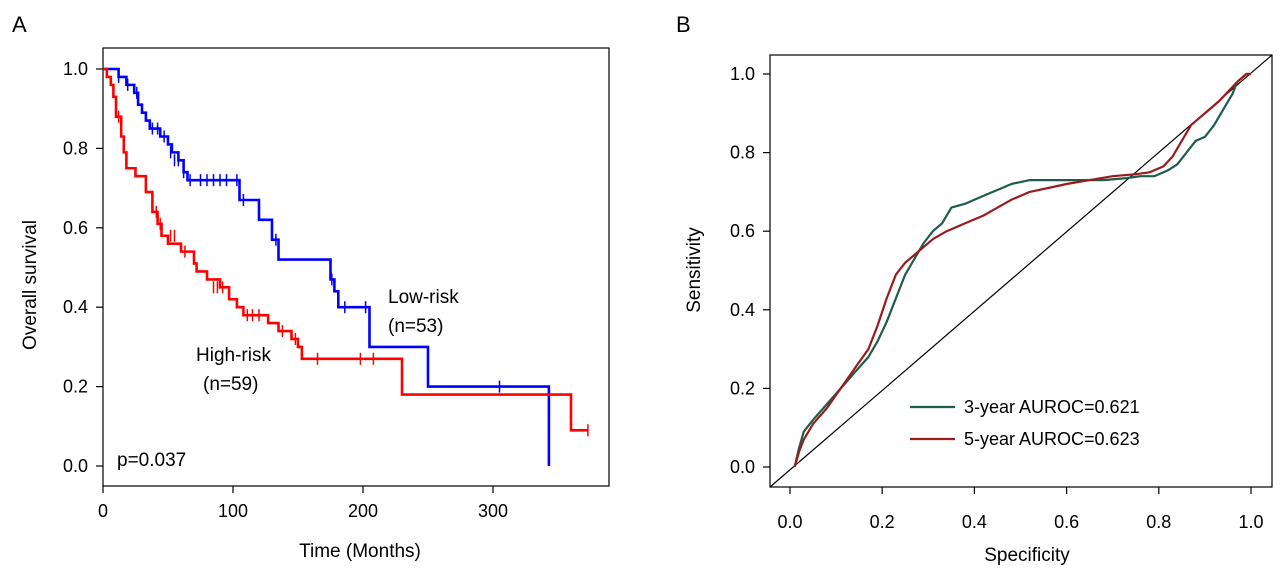  I want to click on roc-y-tick-label: 0.2, so click(742, 388).